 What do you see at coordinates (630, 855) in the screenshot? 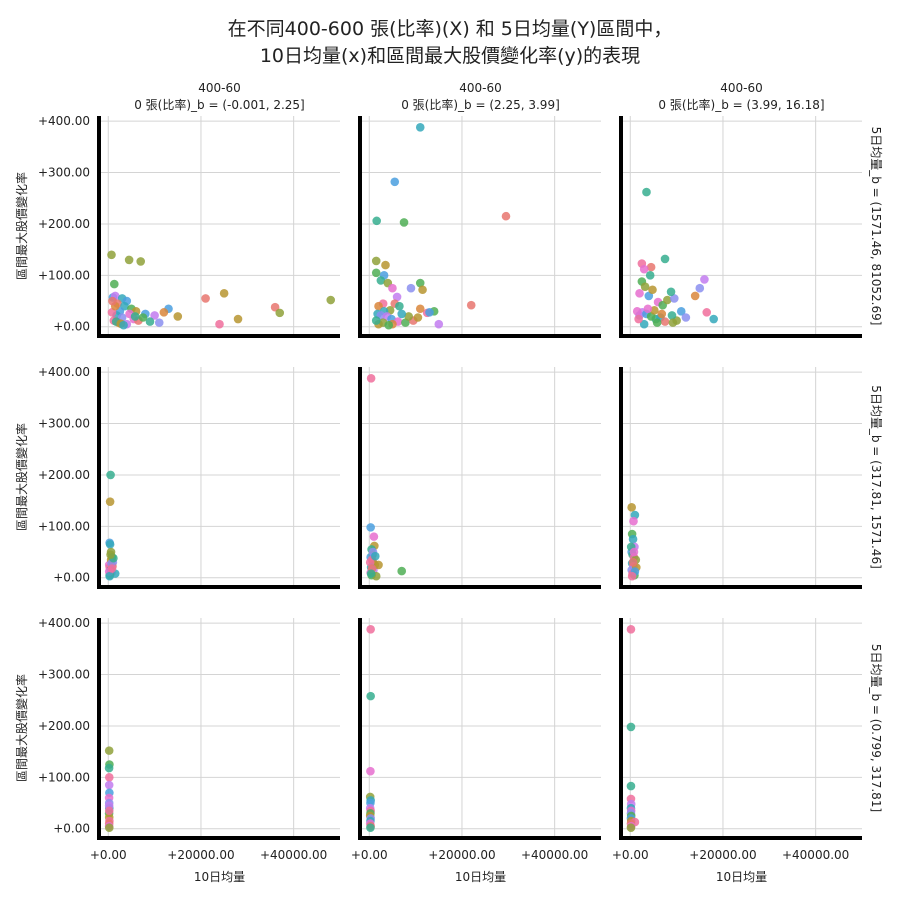
I see `x-tick-label: +0.00` at bounding box center [630, 855].